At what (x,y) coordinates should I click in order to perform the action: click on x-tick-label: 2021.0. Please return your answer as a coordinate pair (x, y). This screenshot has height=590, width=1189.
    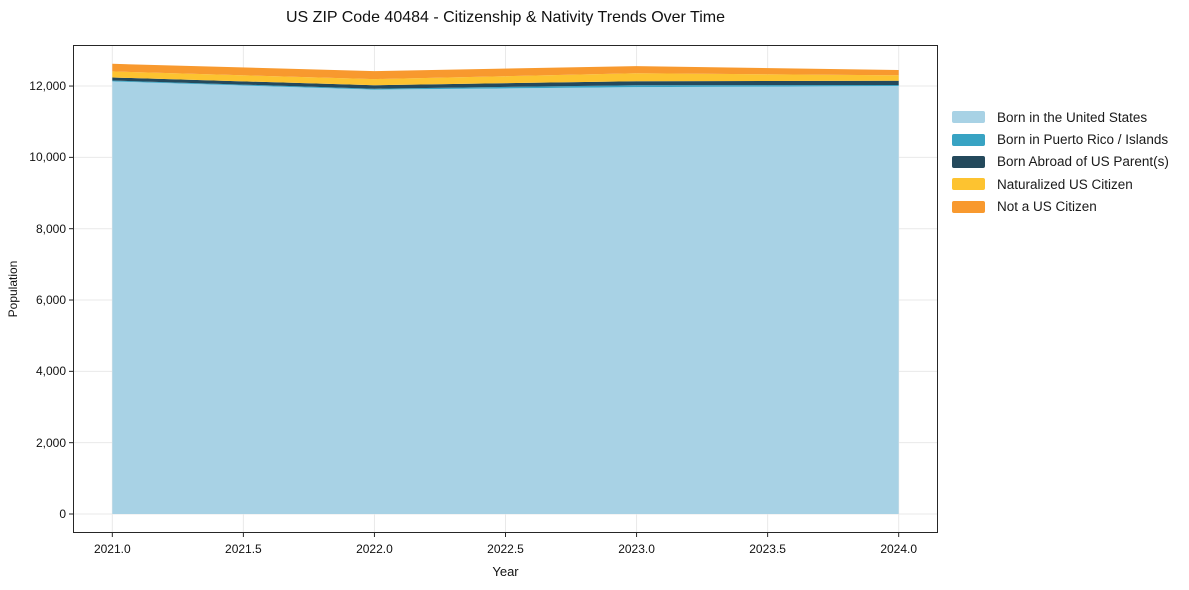
    Looking at the image, I should click on (112, 549).